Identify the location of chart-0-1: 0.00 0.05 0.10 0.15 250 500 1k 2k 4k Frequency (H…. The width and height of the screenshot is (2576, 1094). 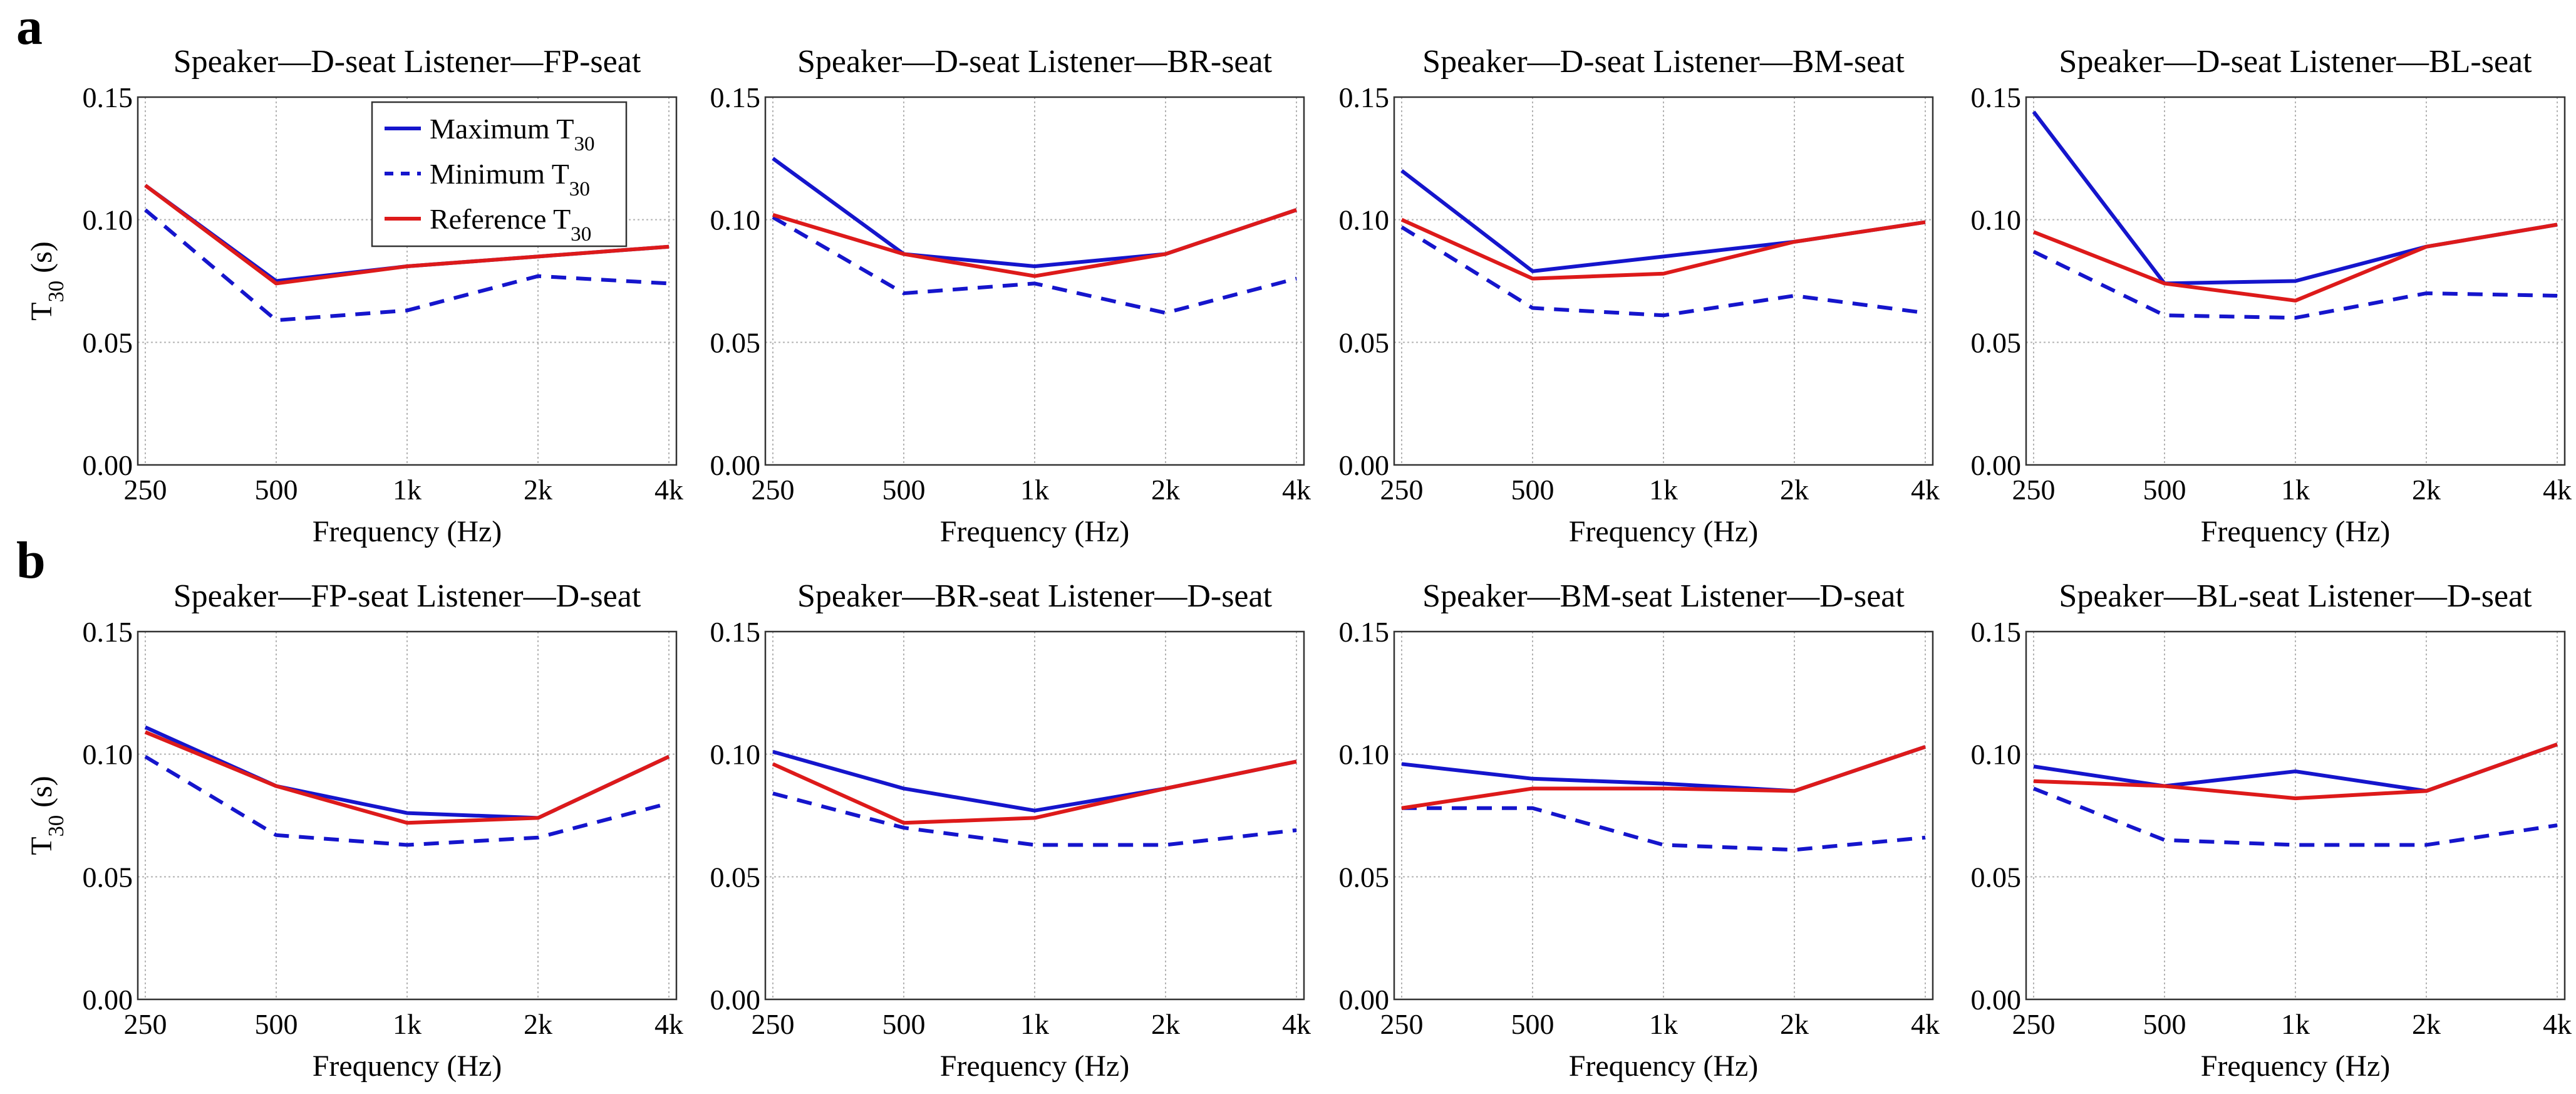
(1010, 296).